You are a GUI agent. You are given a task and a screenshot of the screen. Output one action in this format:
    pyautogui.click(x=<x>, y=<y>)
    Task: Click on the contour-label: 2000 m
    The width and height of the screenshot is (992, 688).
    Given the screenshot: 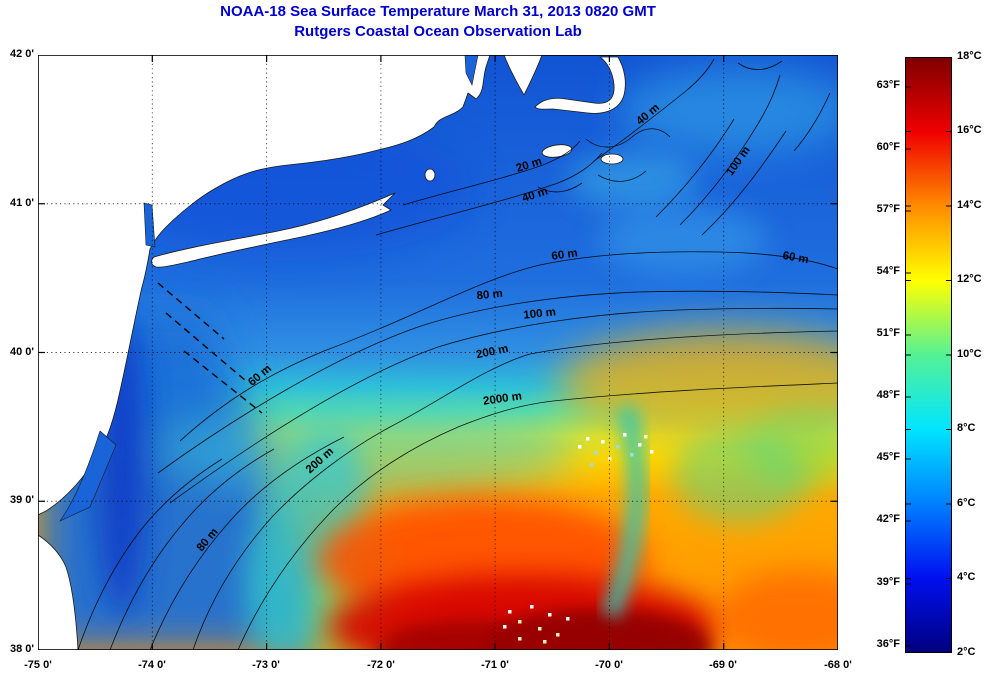 What is the action you would take?
    pyautogui.click(x=502, y=398)
    